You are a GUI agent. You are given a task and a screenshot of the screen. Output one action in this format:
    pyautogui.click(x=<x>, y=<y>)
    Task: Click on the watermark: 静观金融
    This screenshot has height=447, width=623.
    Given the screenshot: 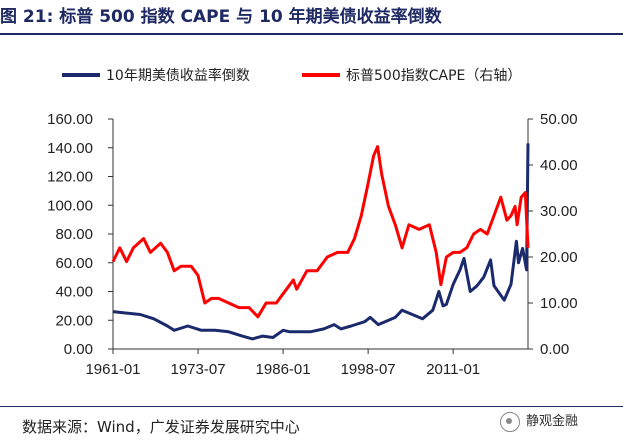 What is the action you would take?
    pyautogui.click(x=539, y=421)
    